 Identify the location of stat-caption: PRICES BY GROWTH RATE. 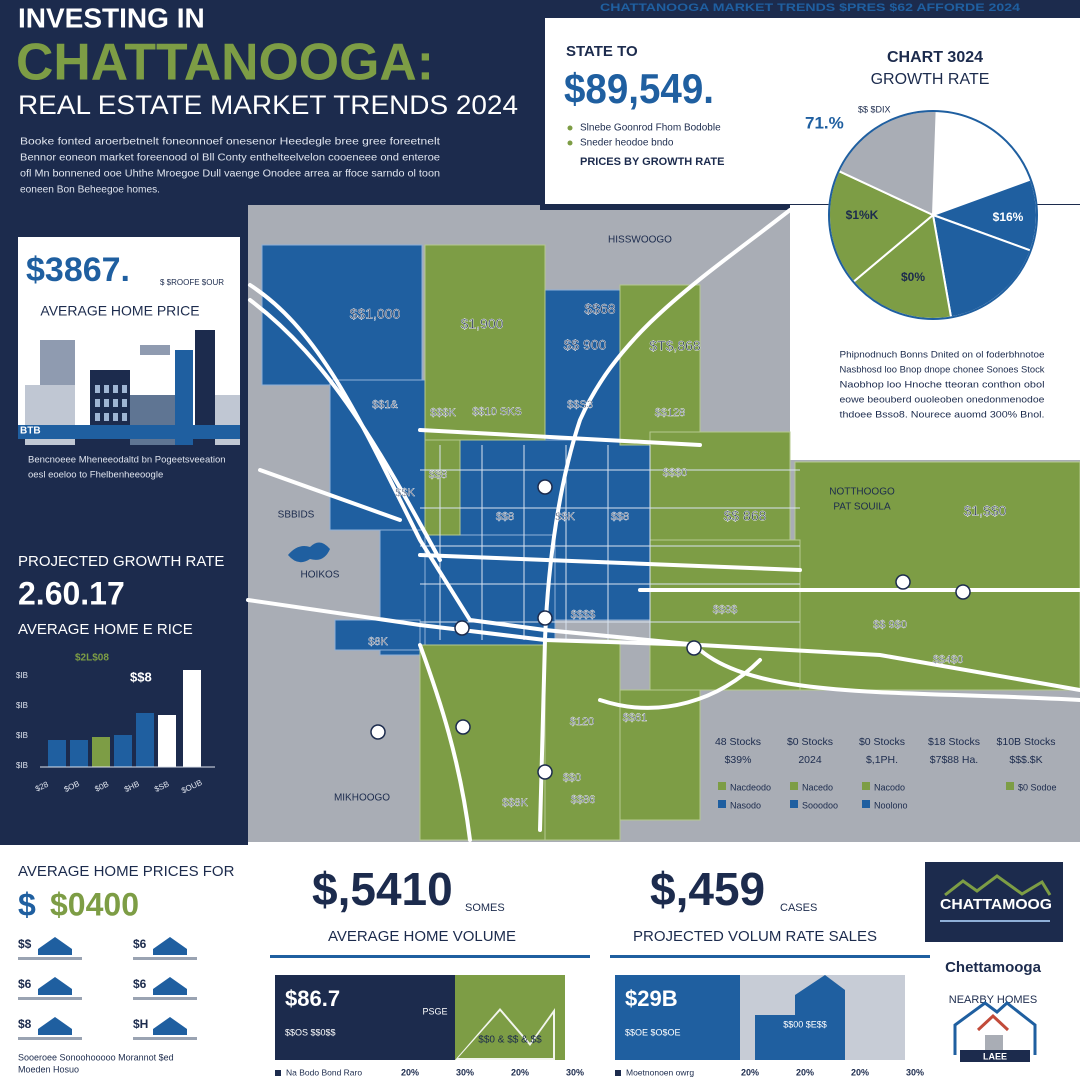
(652, 162).